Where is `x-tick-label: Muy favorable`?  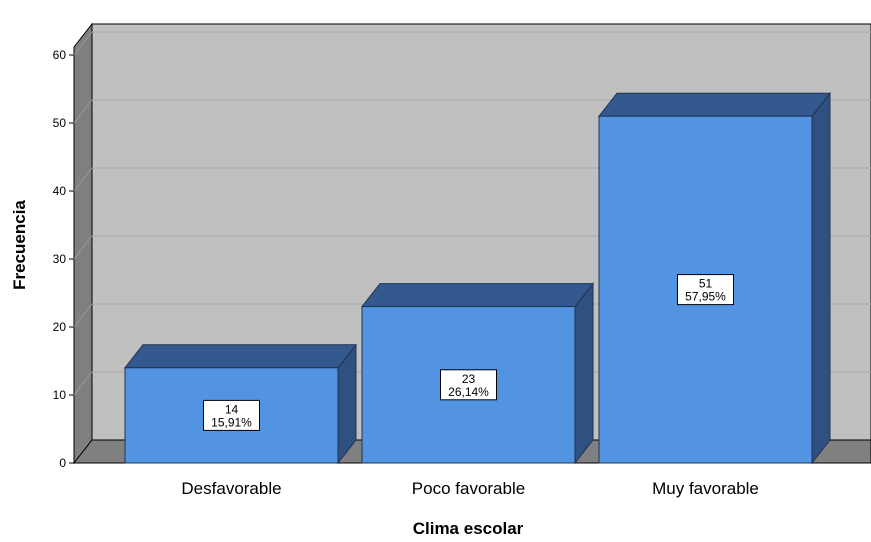 x-tick-label: Muy favorable is located at coordinates (705, 488).